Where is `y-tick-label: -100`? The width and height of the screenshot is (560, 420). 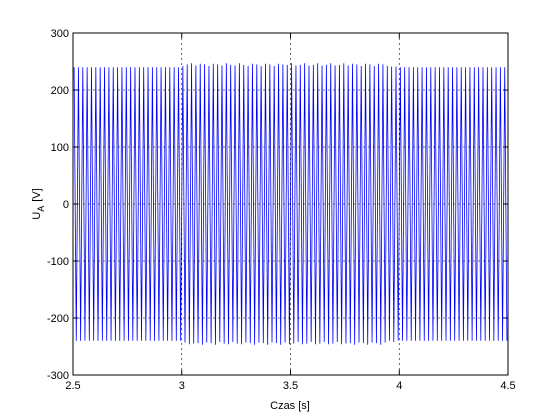
y-tick-label: -100 is located at coordinates (58, 262).